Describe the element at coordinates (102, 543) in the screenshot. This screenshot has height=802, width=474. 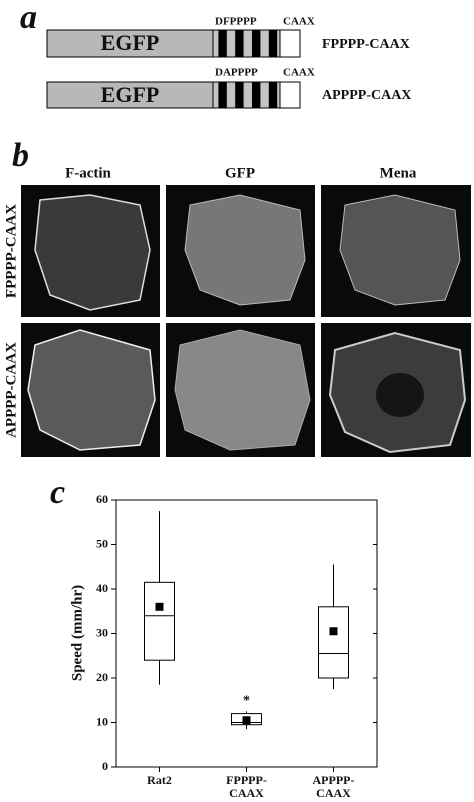
I see `y-tick-label: 50` at that location.